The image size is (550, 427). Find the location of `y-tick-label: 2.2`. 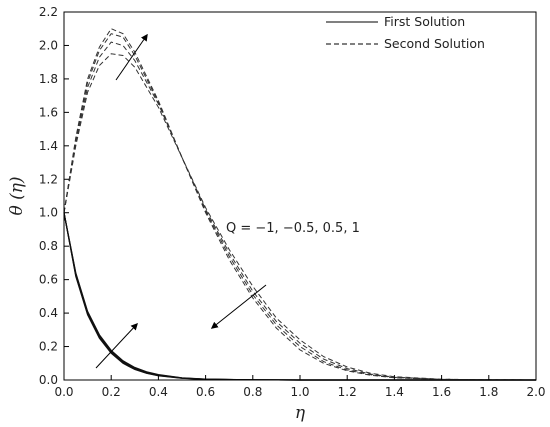

y-tick-label: 2.2 is located at coordinates (48, 12).